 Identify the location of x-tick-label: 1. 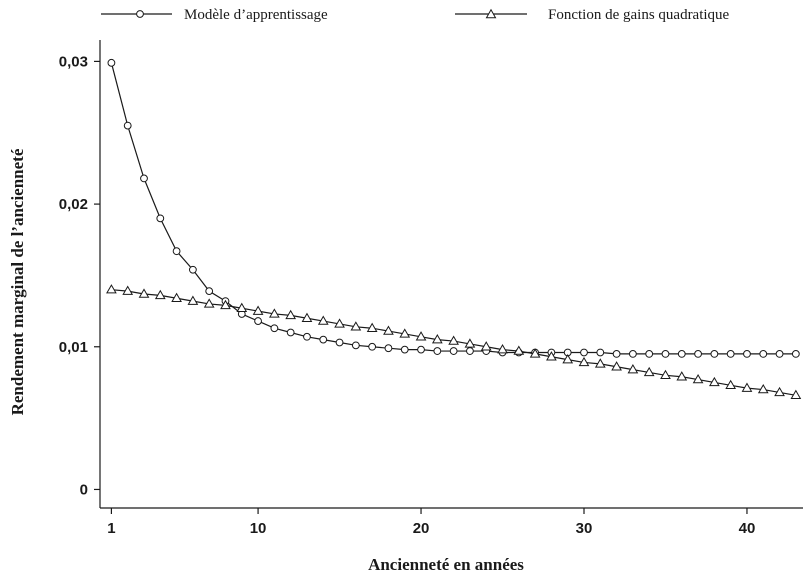
(111, 528).